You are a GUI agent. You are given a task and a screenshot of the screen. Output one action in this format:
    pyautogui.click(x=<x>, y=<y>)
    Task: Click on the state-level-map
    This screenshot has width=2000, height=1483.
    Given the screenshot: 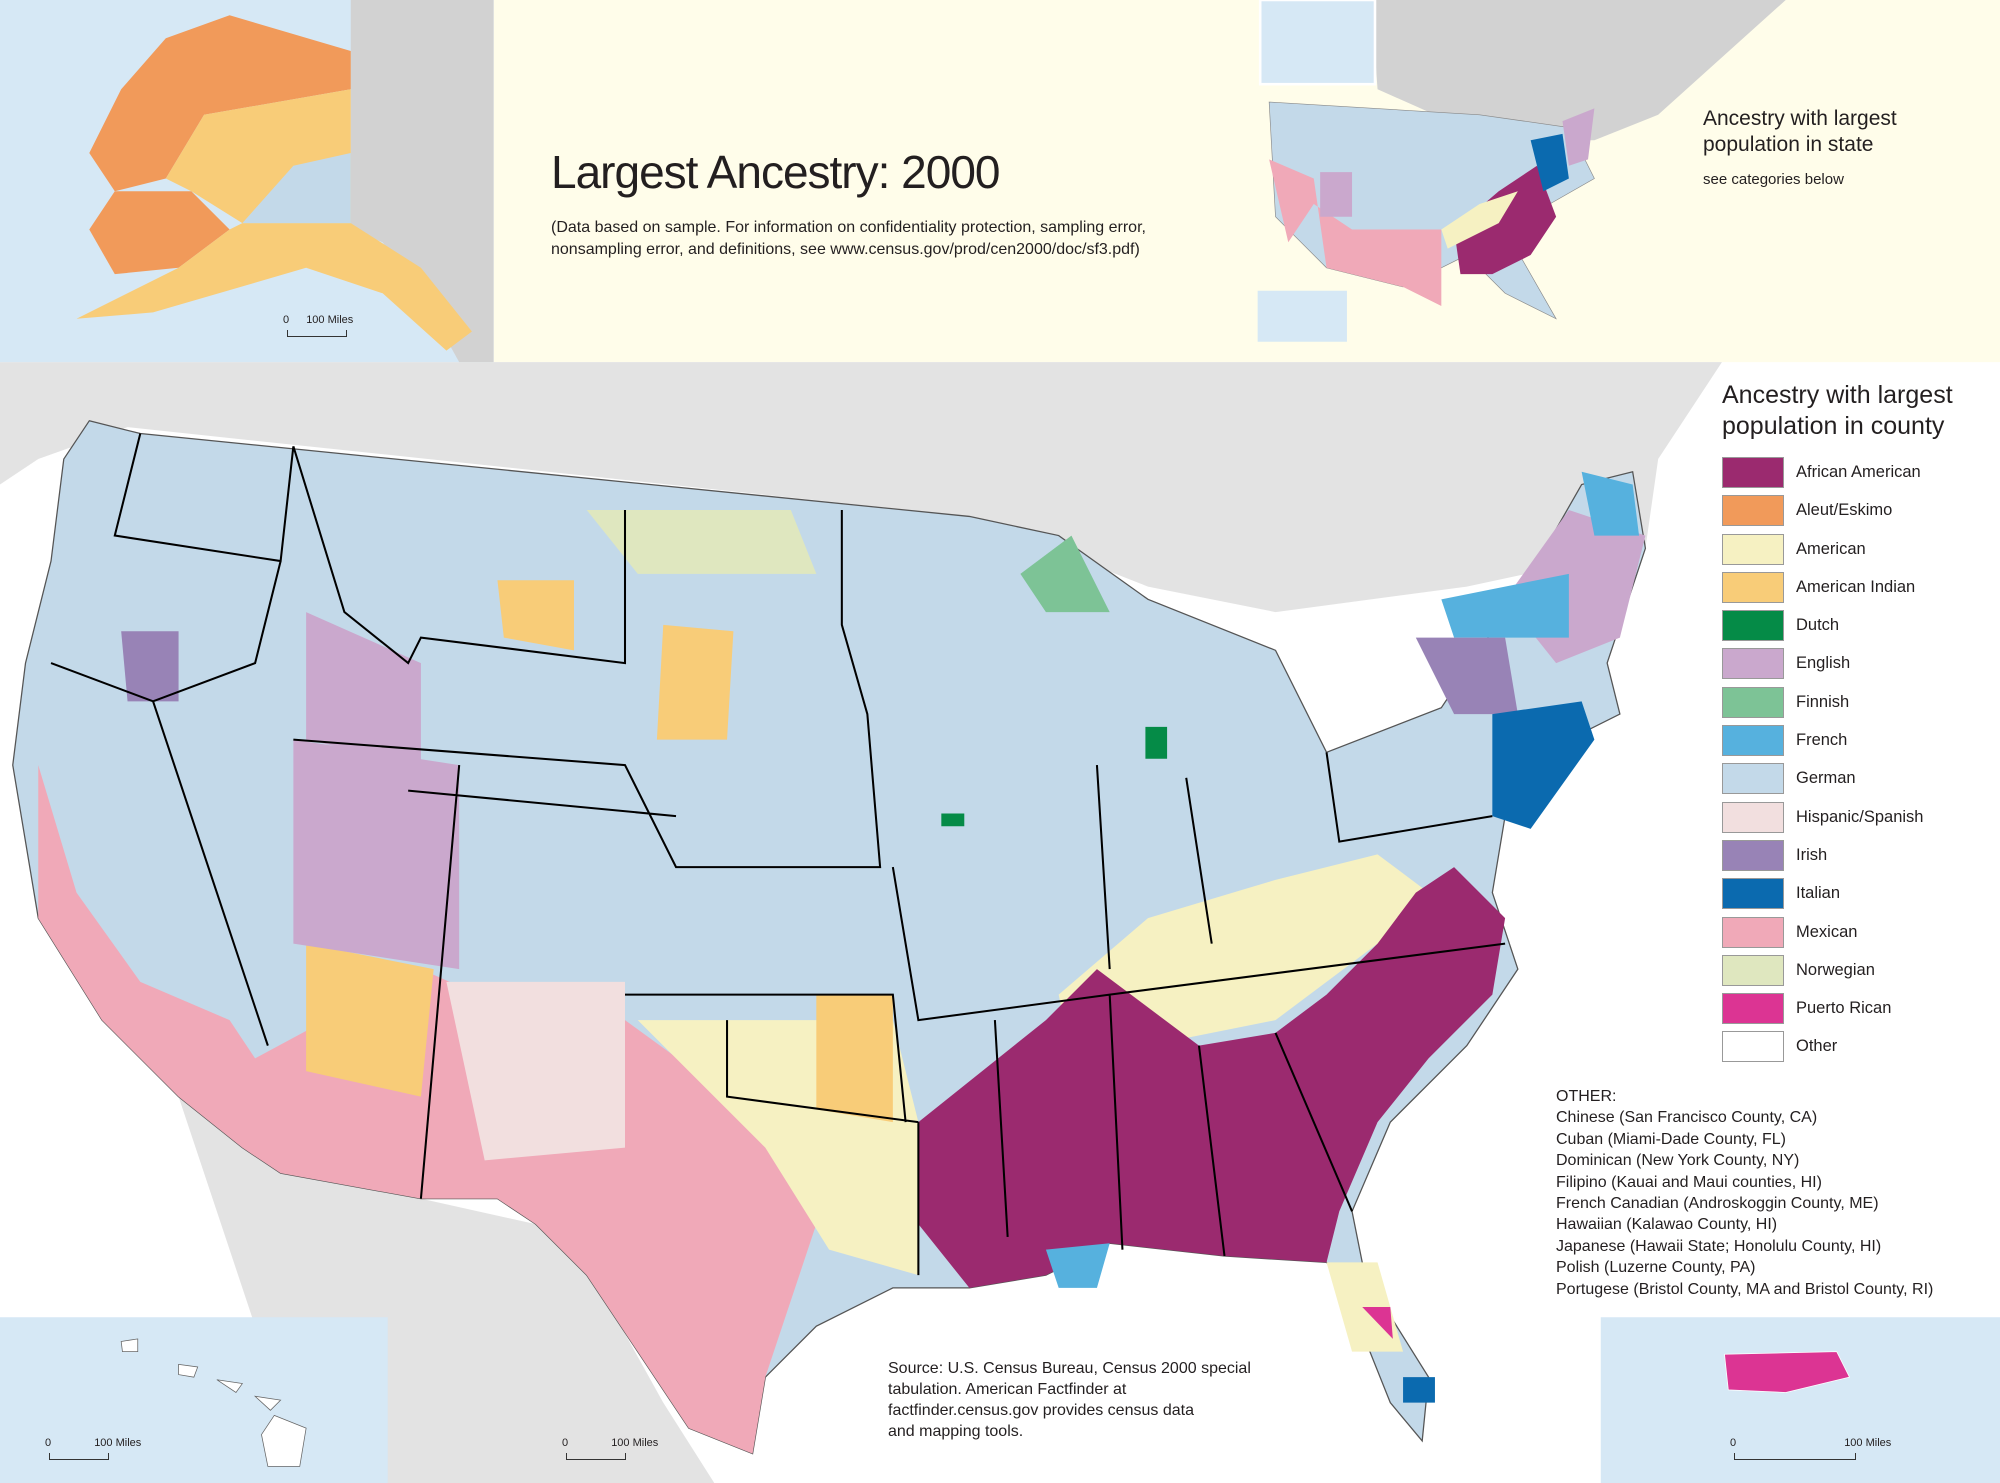 What is the action you would take?
    pyautogui.click(x=1521, y=171)
    